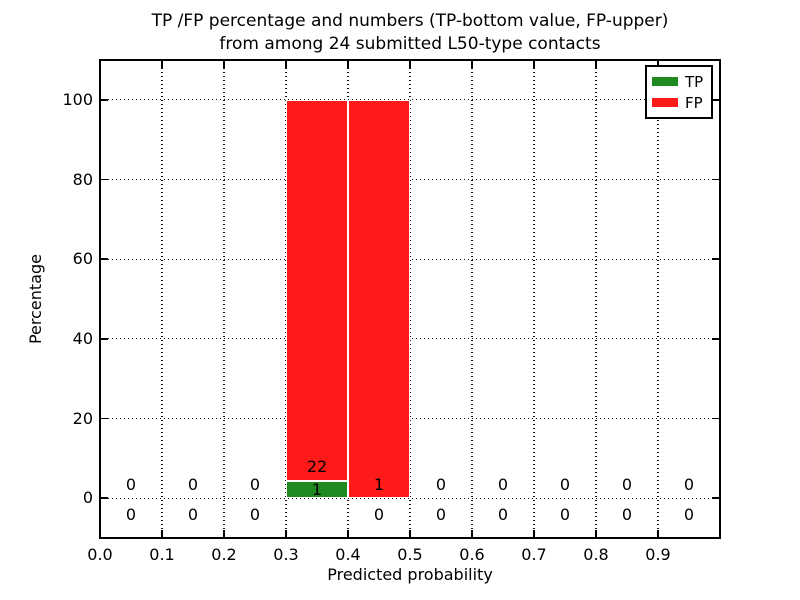  What do you see at coordinates (77, 99) in the screenshot?
I see `y-tick-label: 100` at bounding box center [77, 99].